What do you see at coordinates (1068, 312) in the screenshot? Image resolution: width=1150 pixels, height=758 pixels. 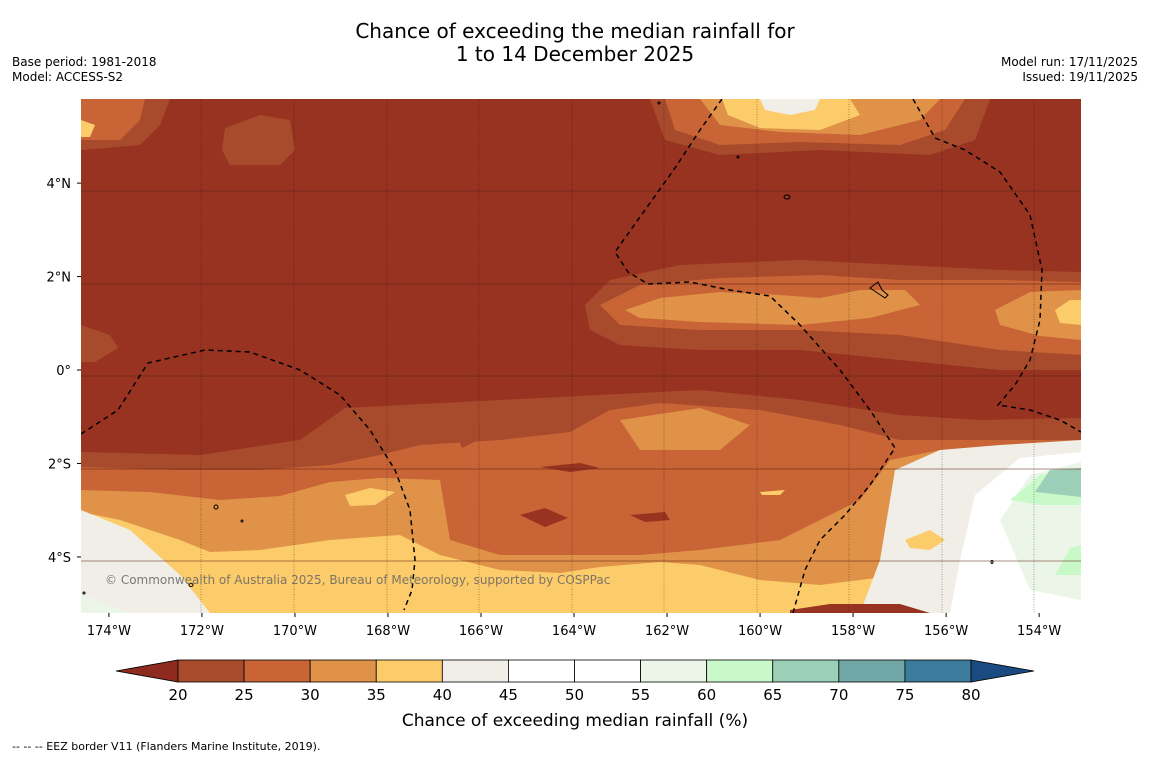 I see `contour-35-40-north-east` at bounding box center [1068, 312].